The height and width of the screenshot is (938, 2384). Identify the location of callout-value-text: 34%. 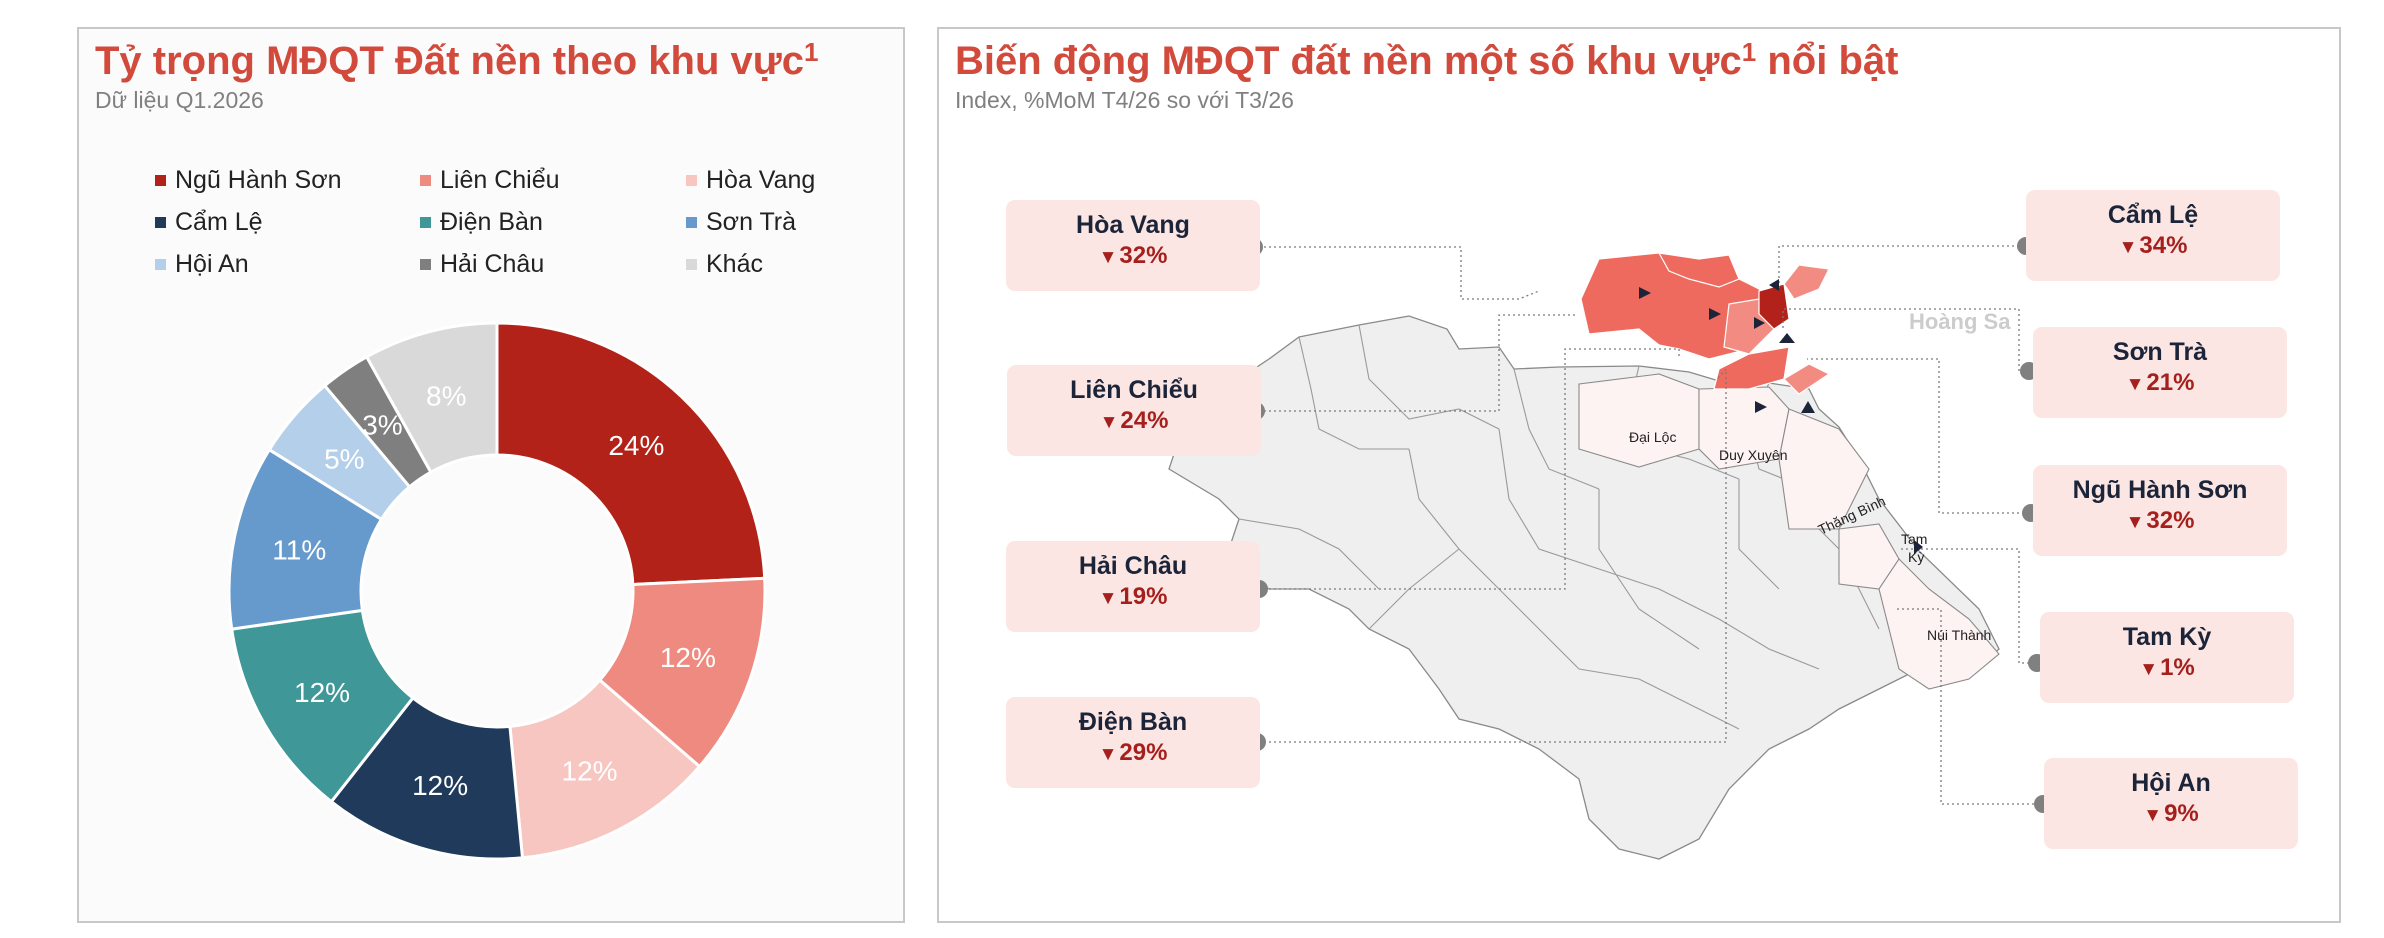
(2163, 245).